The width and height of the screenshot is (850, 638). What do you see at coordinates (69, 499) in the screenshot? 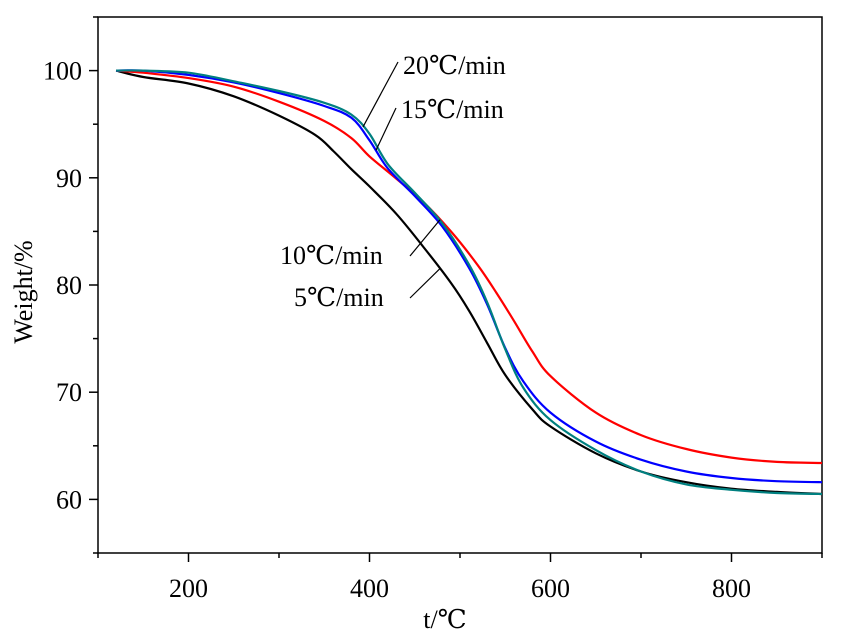
I see `y-tick-label: 60` at bounding box center [69, 499].